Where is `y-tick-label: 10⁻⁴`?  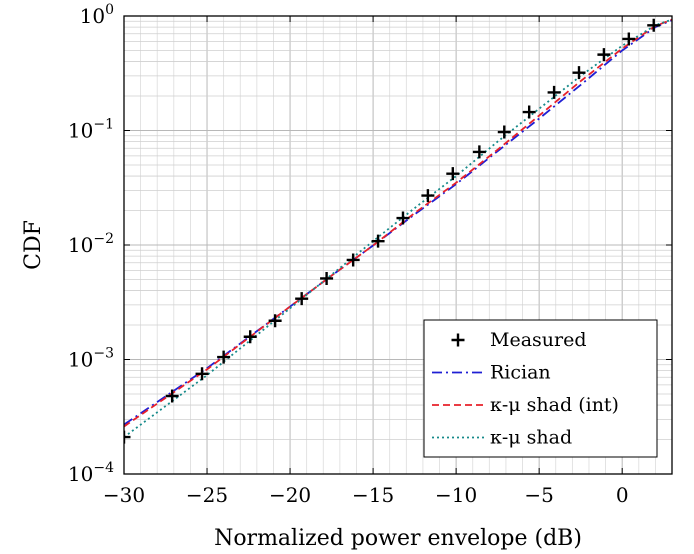
y-tick-label: 10⁻⁴ is located at coordinates (91, 473).